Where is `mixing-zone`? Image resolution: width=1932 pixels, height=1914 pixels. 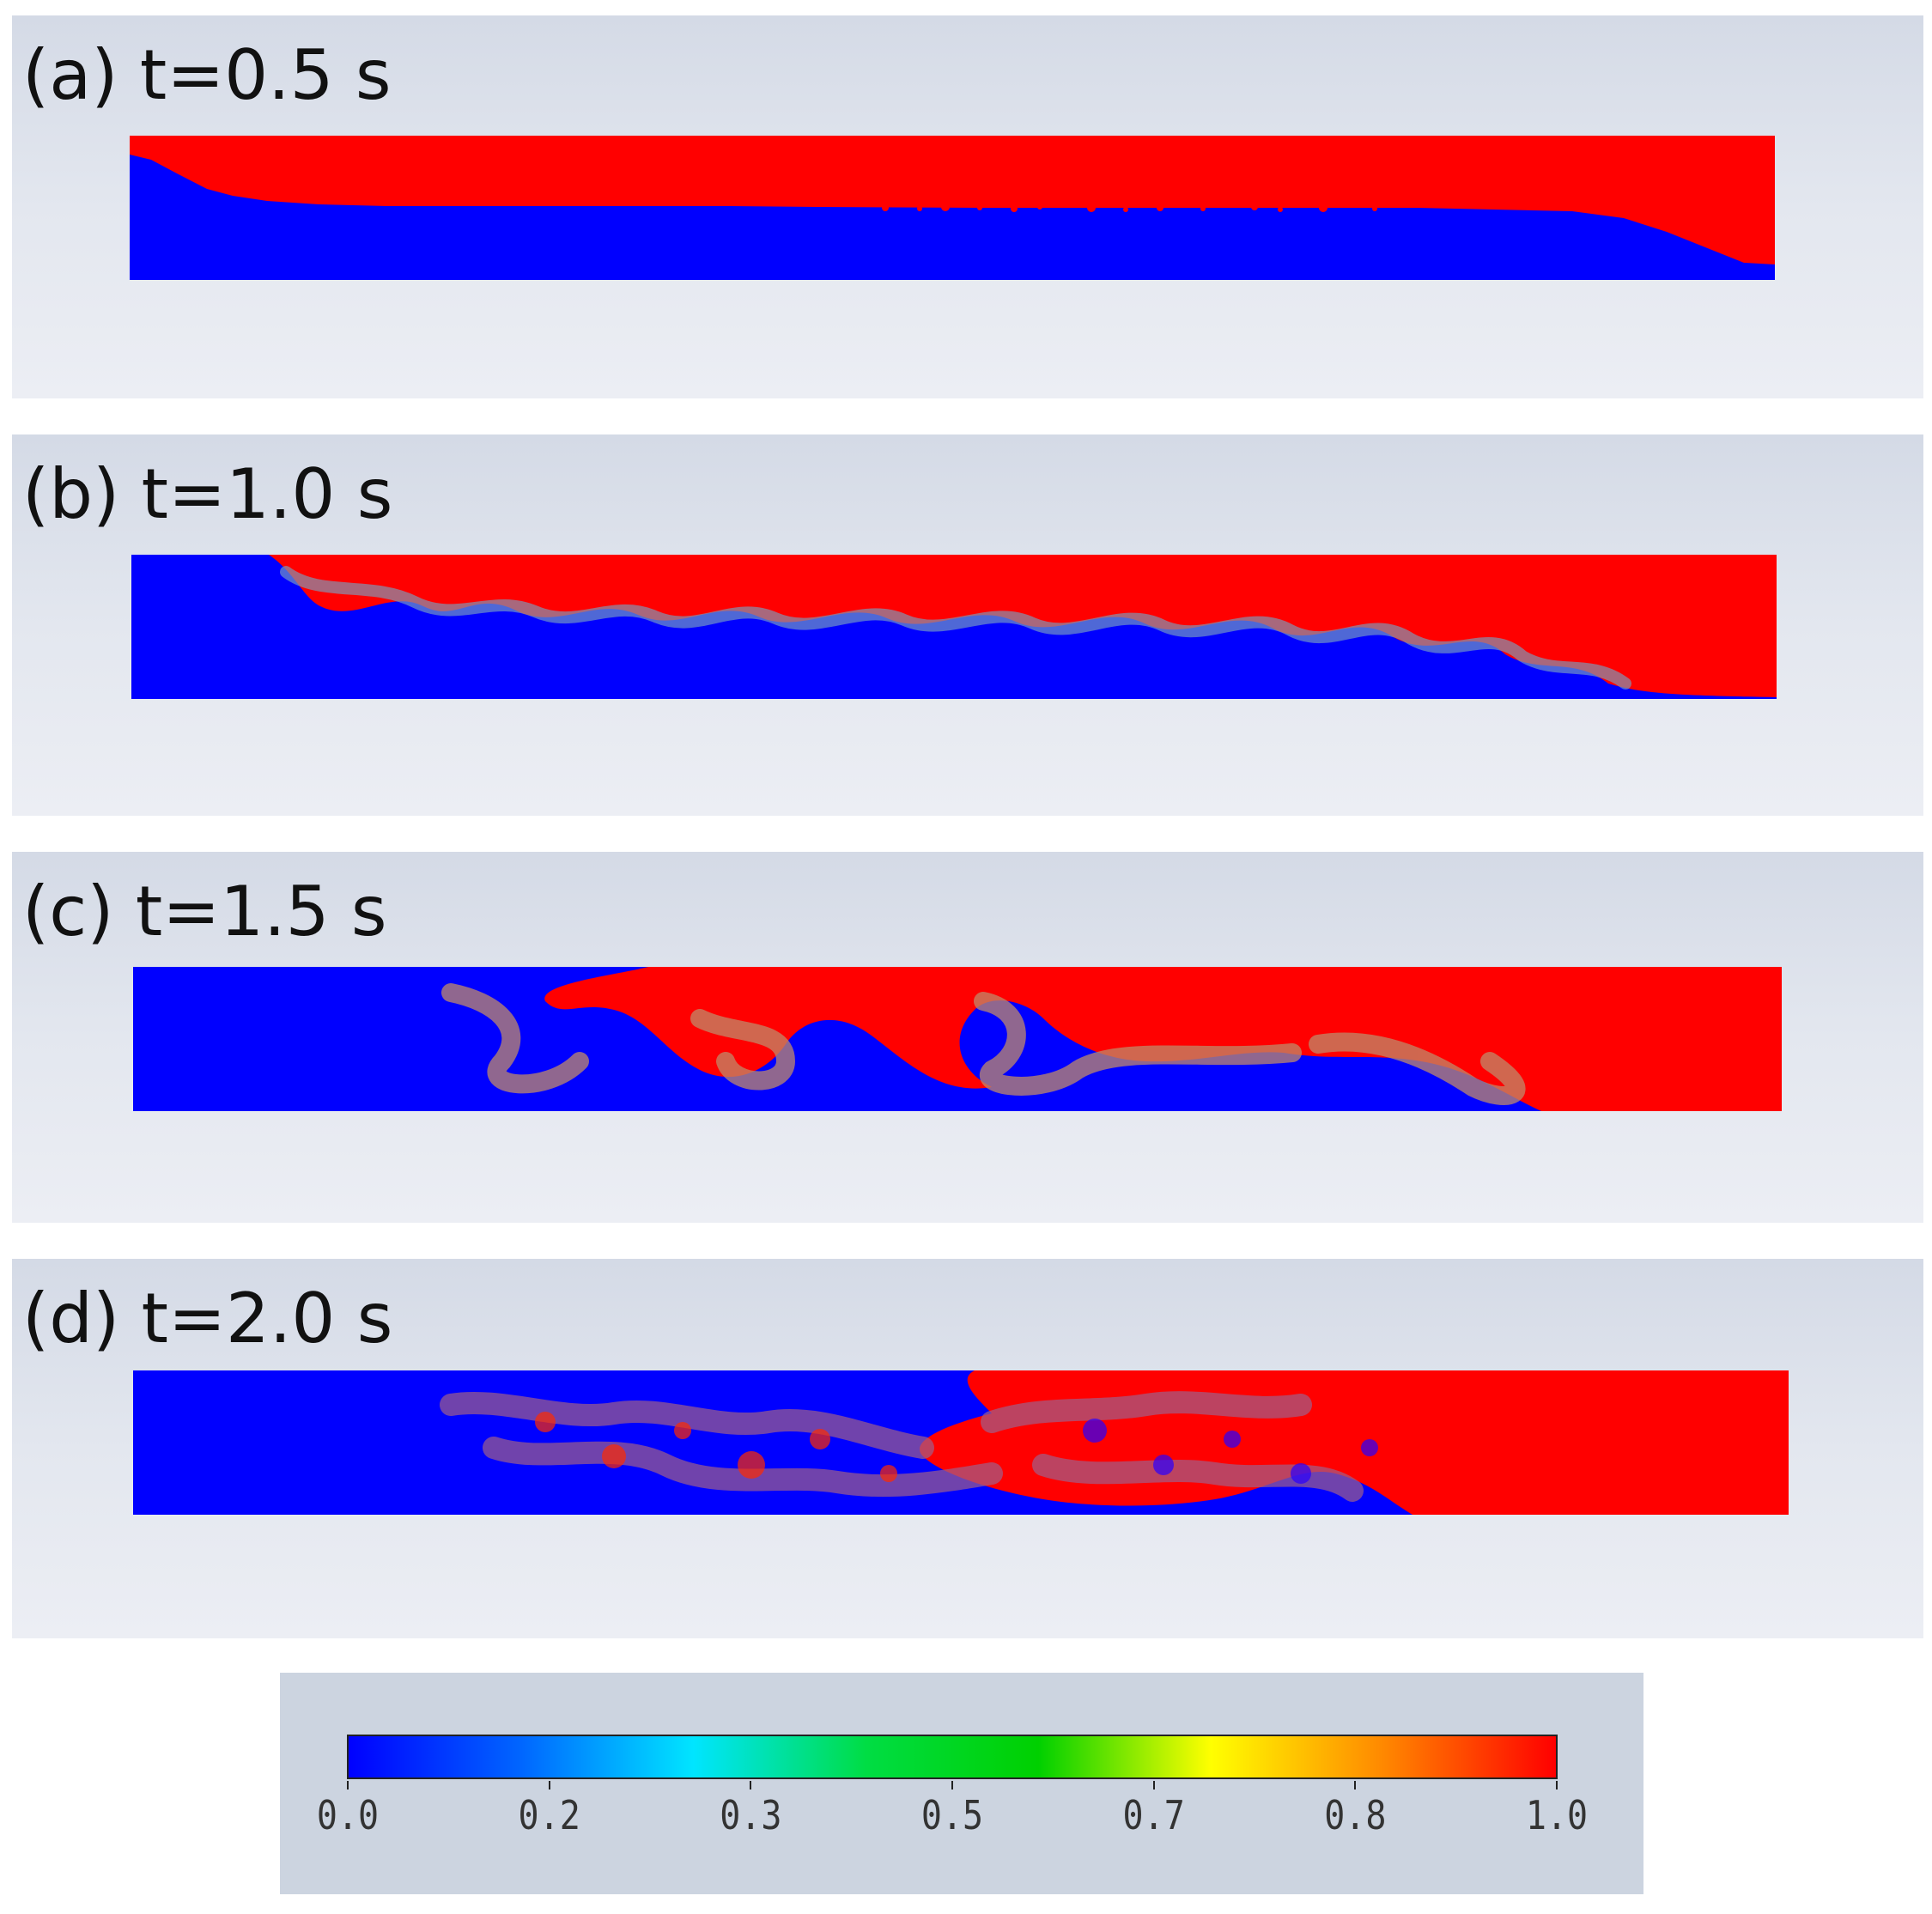
mixing-zone is located at coordinates (902, 1446).